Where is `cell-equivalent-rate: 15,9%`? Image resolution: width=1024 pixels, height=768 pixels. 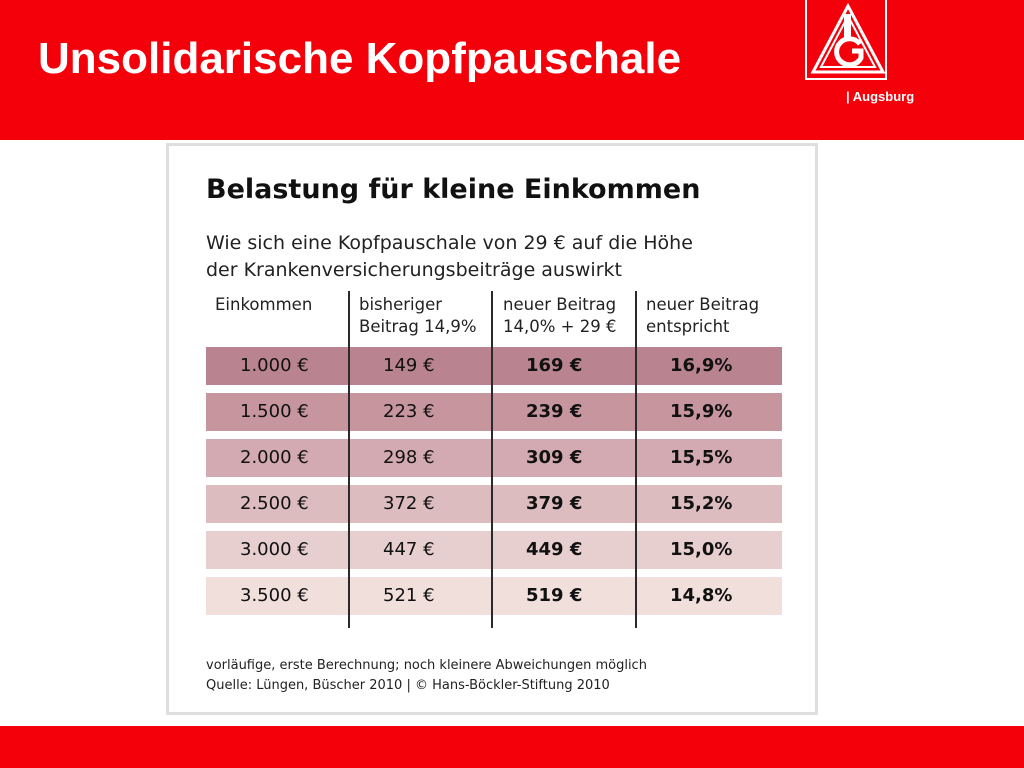
cell-equivalent-rate: 15,9% is located at coordinates (701, 411).